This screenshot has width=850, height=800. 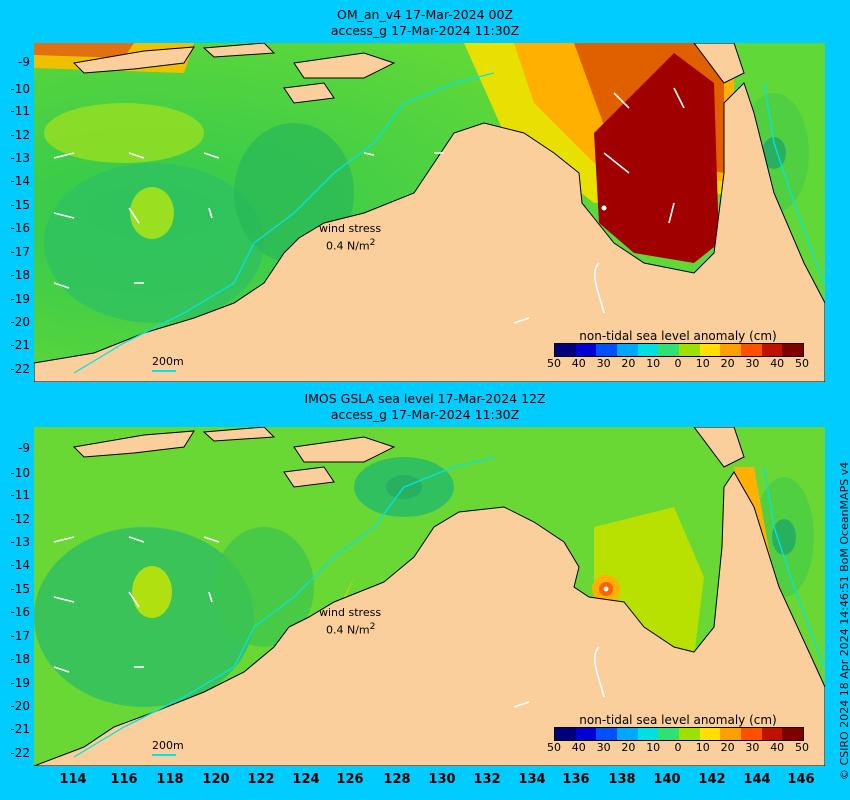 I want to click on top-title-line1: OM_an_v4 17-Mar-2024 00Z, so click(x=425, y=14).